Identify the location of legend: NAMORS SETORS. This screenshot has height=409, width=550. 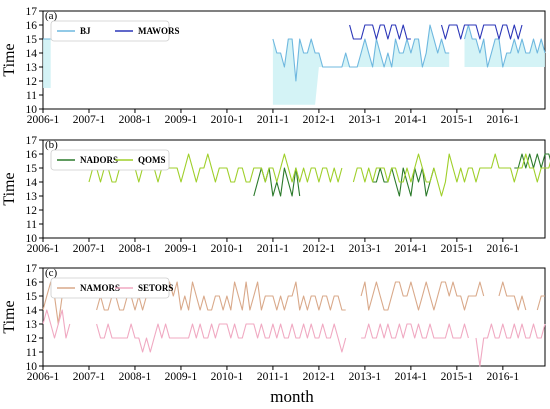
(111, 288).